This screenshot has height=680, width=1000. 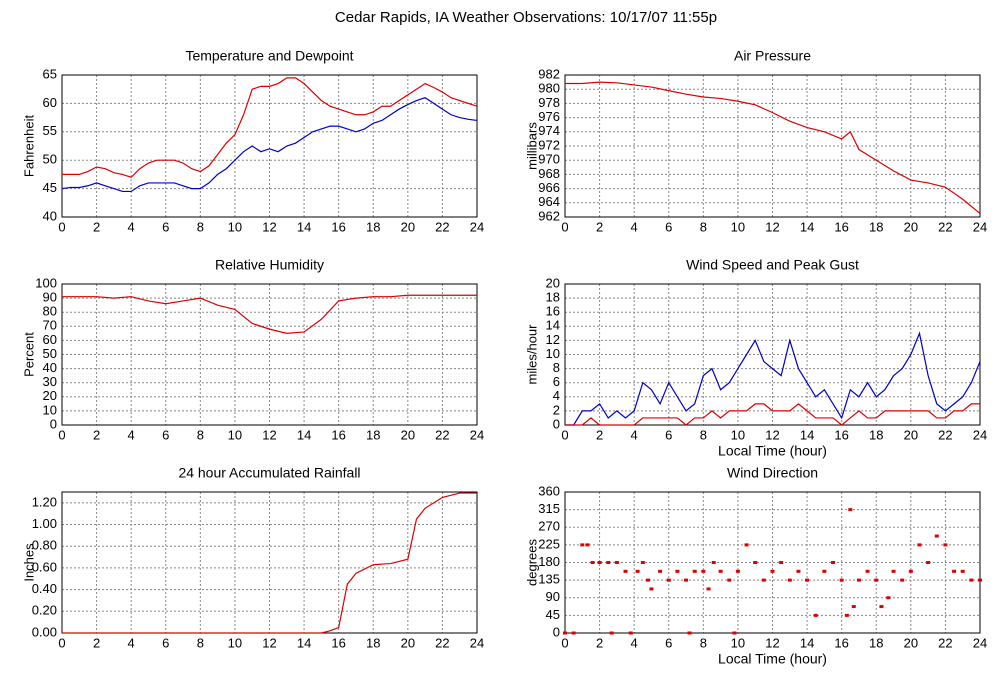 What do you see at coordinates (553, 297) in the screenshot?
I see `y-tick-label: 18` at bounding box center [553, 297].